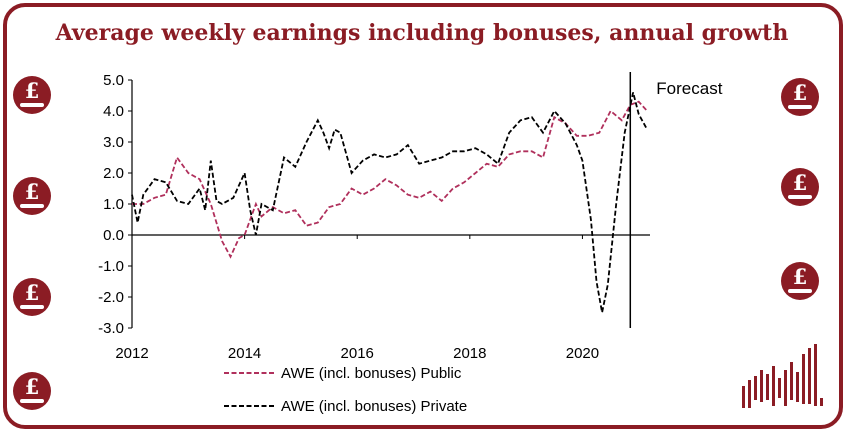  I want to click on y-tick-label: 3.0, so click(113, 142).